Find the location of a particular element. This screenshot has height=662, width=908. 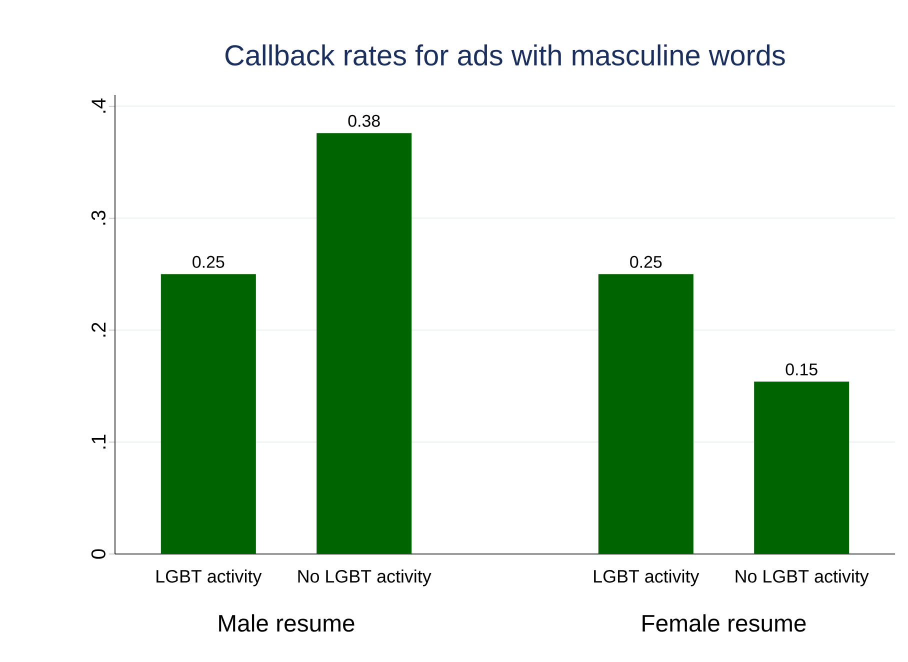

chart-title: Callback rates for ads with masculine words is located at coordinates (505, 55).